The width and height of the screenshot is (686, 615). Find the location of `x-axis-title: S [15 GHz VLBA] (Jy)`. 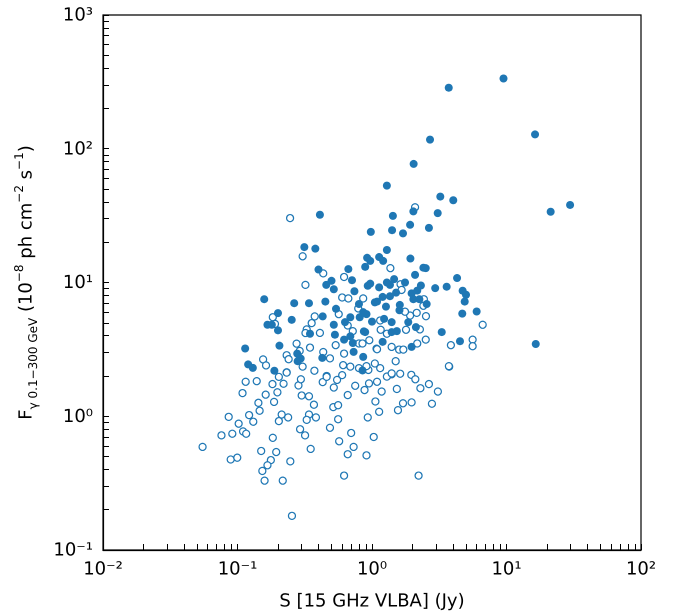

x-axis-title: S [15 GHz VLBA] (Jy) is located at coordinates (372, 601).